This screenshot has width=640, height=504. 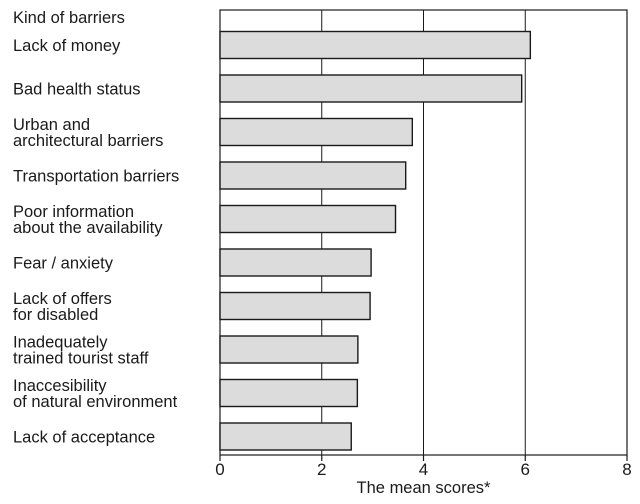 What do you see at coordinates (51, 125) in the screenshot?
I see `category-label: Urban and` at bounding box center [51, 125].